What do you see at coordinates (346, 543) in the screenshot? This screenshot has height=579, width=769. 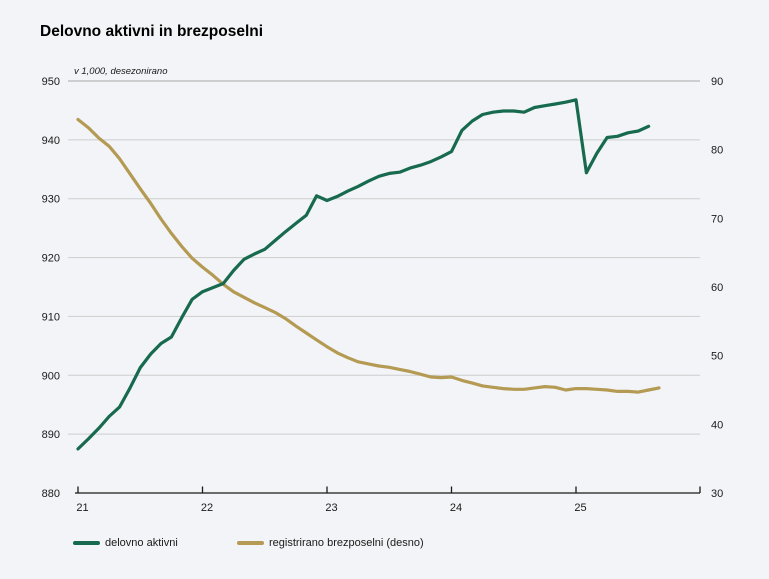 I see `legend-label-unemployed: registrirano brezposelni (desno)` at bounding box center [346, 543].